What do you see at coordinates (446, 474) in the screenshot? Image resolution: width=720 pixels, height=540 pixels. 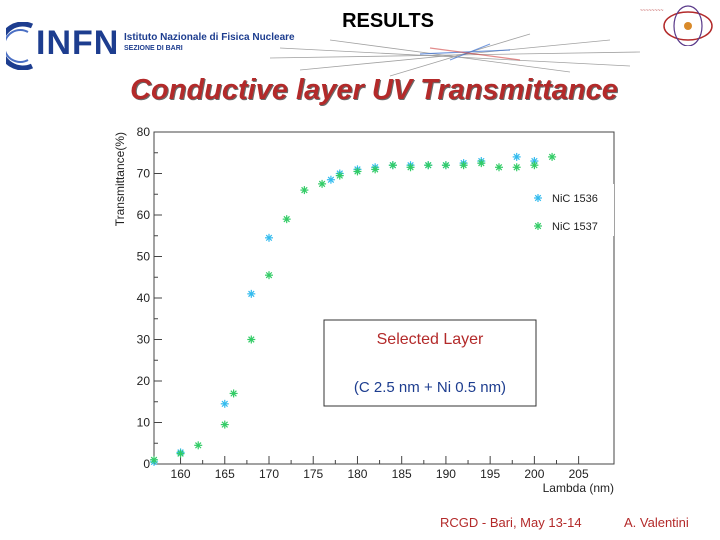 I see `x-tick-label: 190` at bounding box center [446, 474].